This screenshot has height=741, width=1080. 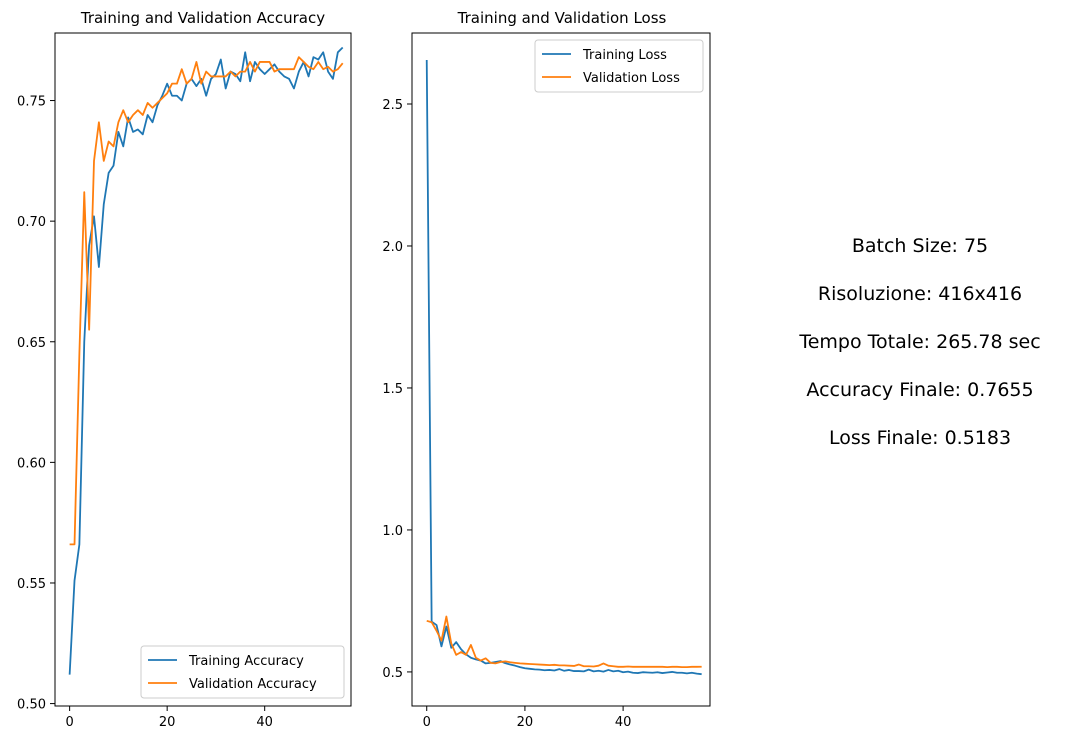 I want to click on accuracy-y-axis: 0.50 0.55 0.60 0.65 0.70 0.75, so click(x=36, y=404).